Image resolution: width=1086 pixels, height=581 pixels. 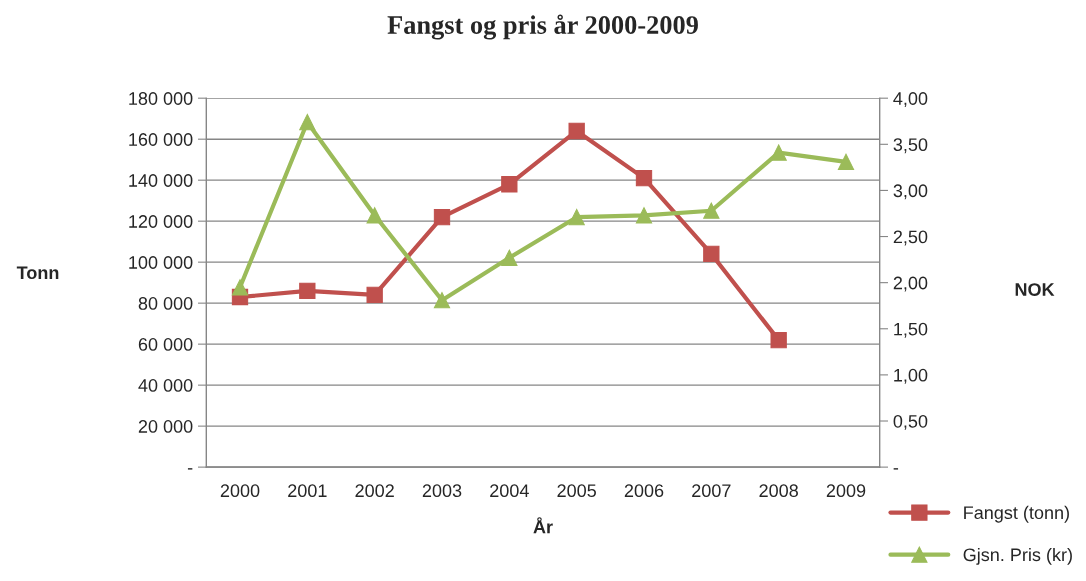 What do you see at coordinates (910, 146) in the screenshot?
I see `y2-tick-label: 3,50` at bounding box center [910, 146].